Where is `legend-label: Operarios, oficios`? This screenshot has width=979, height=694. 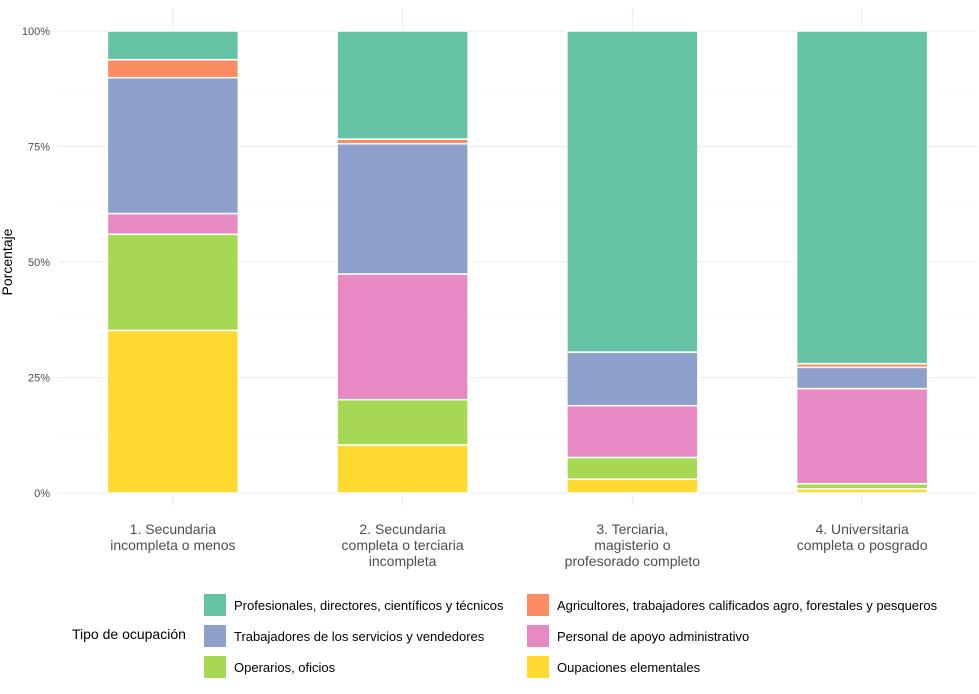 legend-label: Operarios, oficios is located at coordinates (285, 667).